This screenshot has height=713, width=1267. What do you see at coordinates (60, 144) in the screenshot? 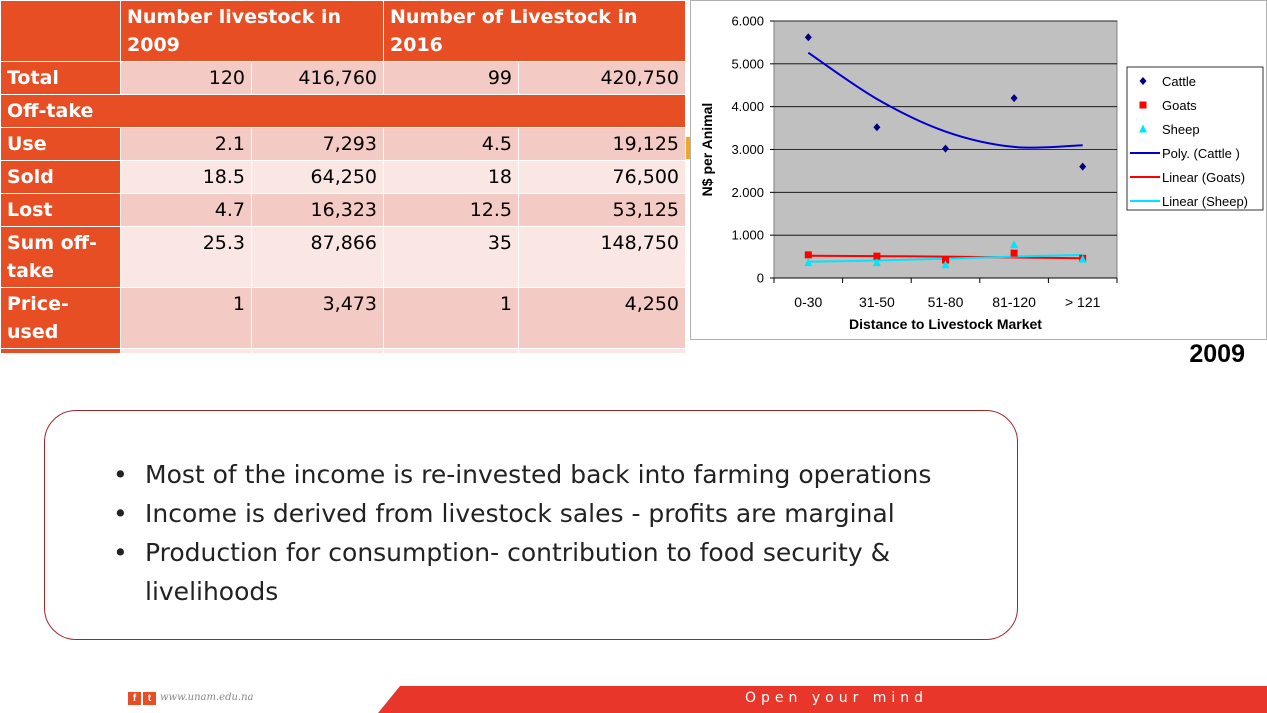
I see `row-label: Use` at bounding box center [60, 144].